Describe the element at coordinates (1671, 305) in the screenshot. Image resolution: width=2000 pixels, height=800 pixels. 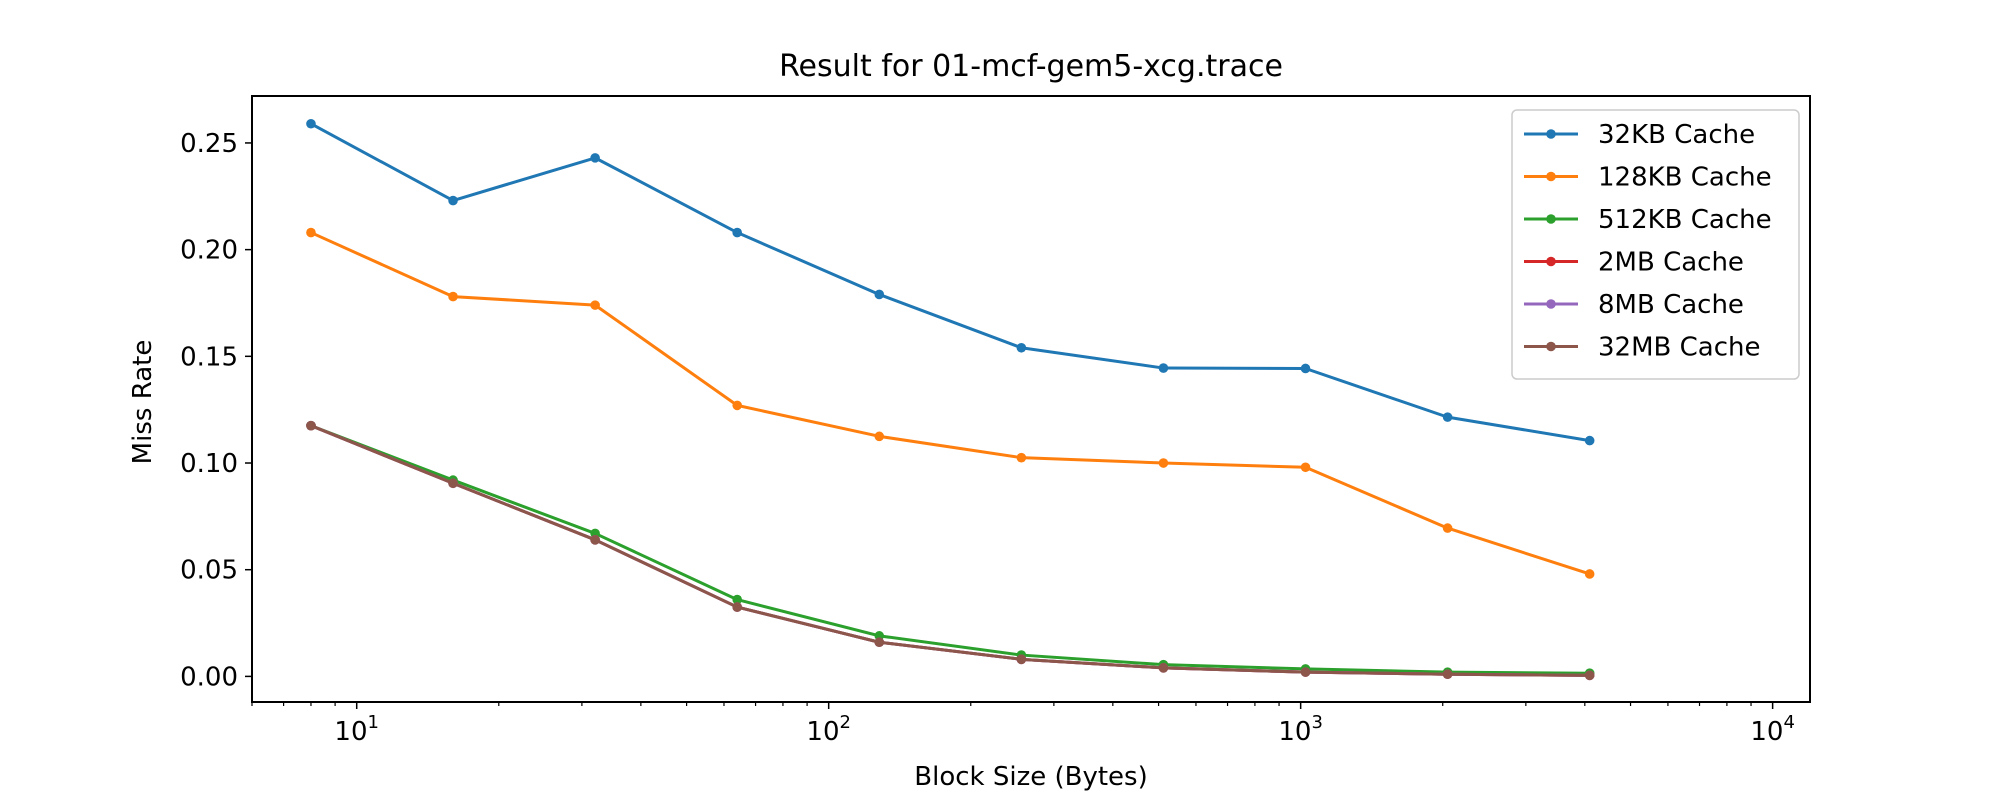
I see `legend-label: 8MB Cache` at that location.